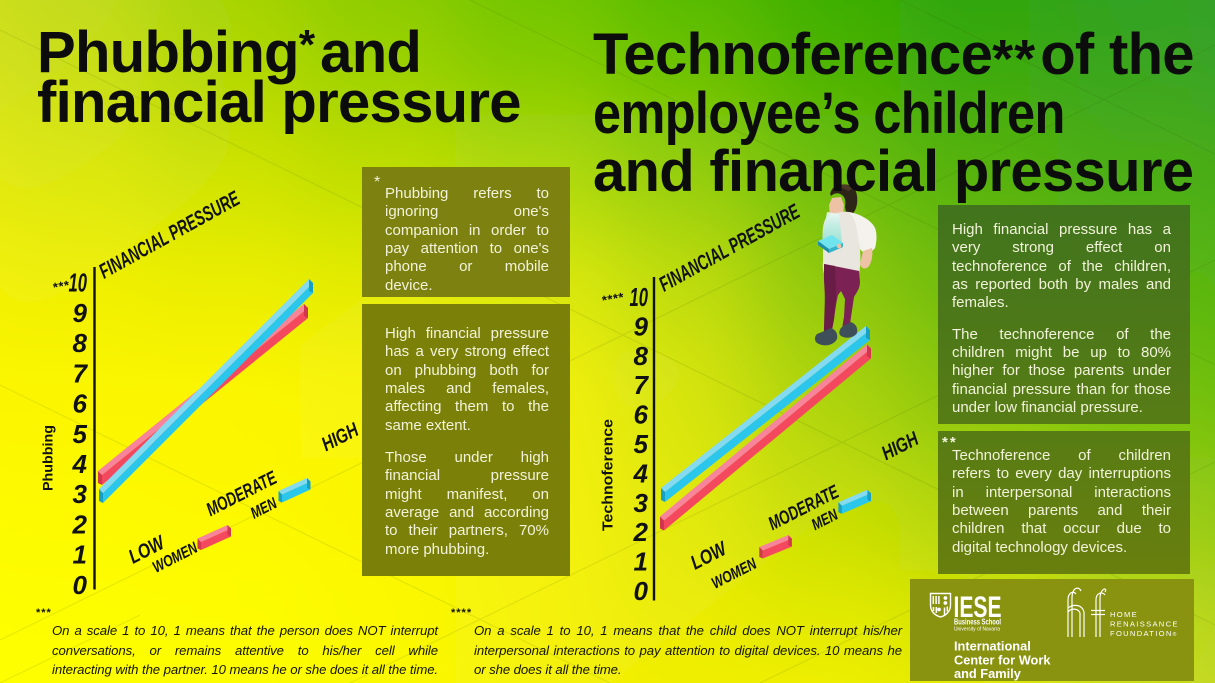  What do you see at coordinates (977, 622) in the screenshot?
I see `svg-text: Business School` at bounding box center [977, 622].